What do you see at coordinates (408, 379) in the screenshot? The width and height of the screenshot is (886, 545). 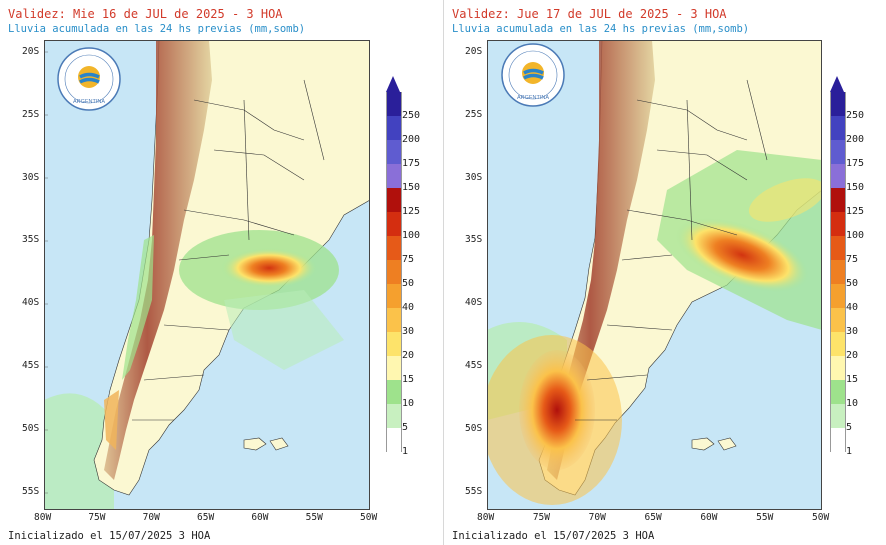 I see `colorbar-label: 15` at bounding box center [408, 379].